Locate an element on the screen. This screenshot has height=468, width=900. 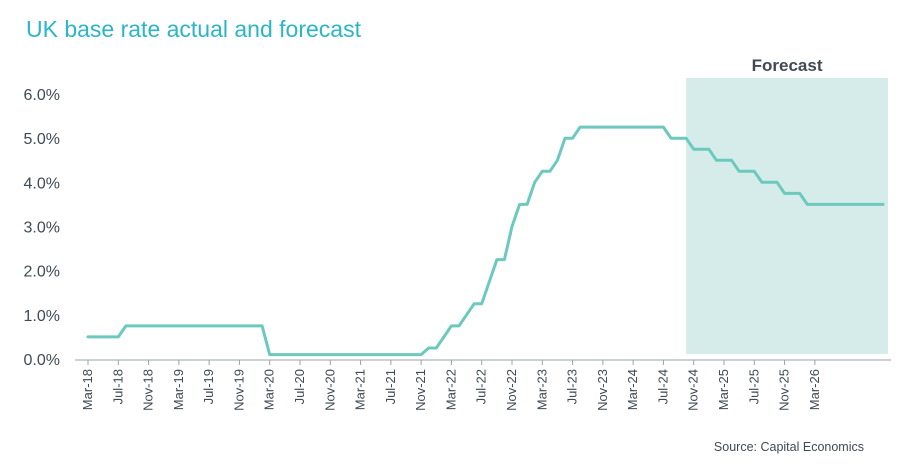
source-note: Source: Capital Economics is located at coordinates (788, 447).